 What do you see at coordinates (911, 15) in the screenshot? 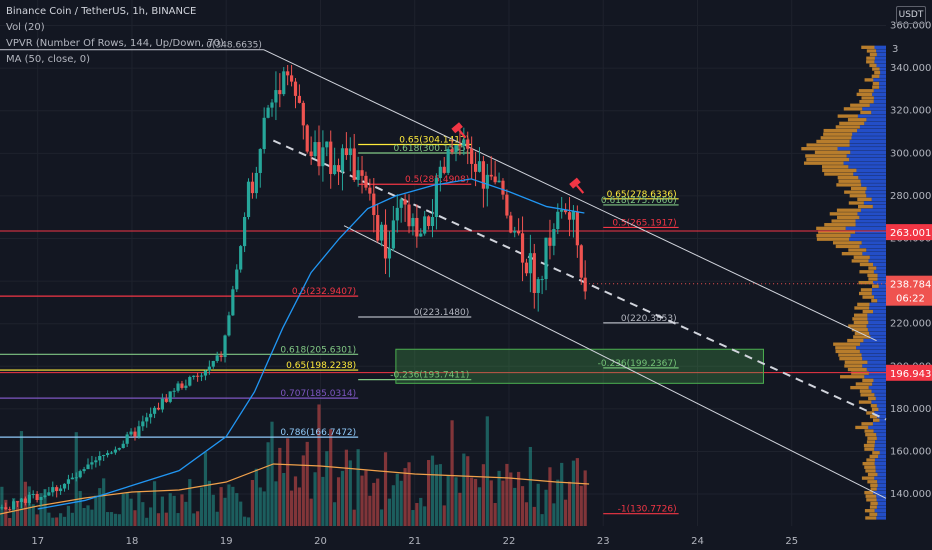
I see `currency-unit-button: USDT` at bounding box center [911, 15].